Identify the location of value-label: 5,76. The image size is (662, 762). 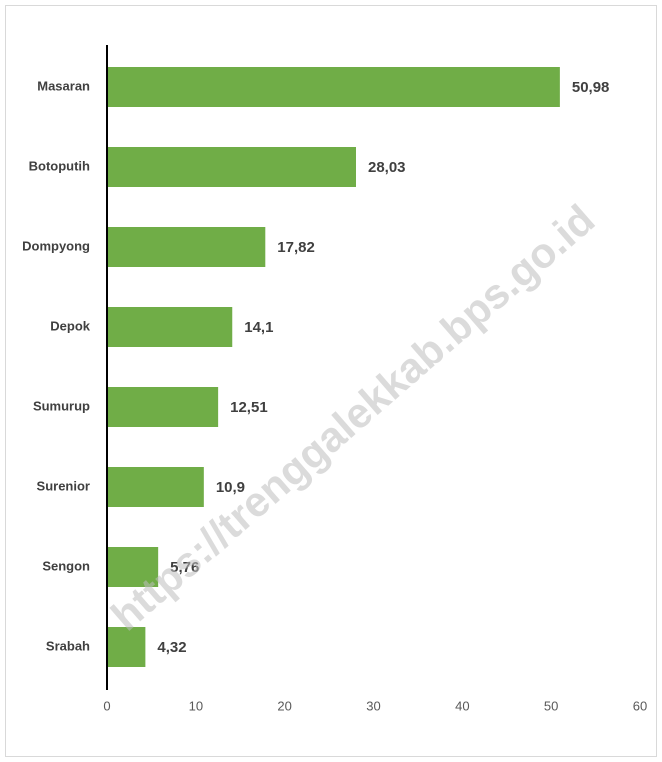
(184, 567).